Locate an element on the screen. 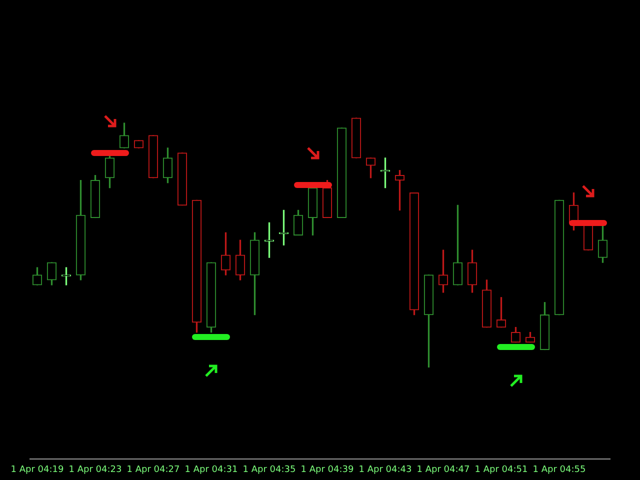  x-tick-label: 1 Apr 04:19 is located at coordinates (37, 469).